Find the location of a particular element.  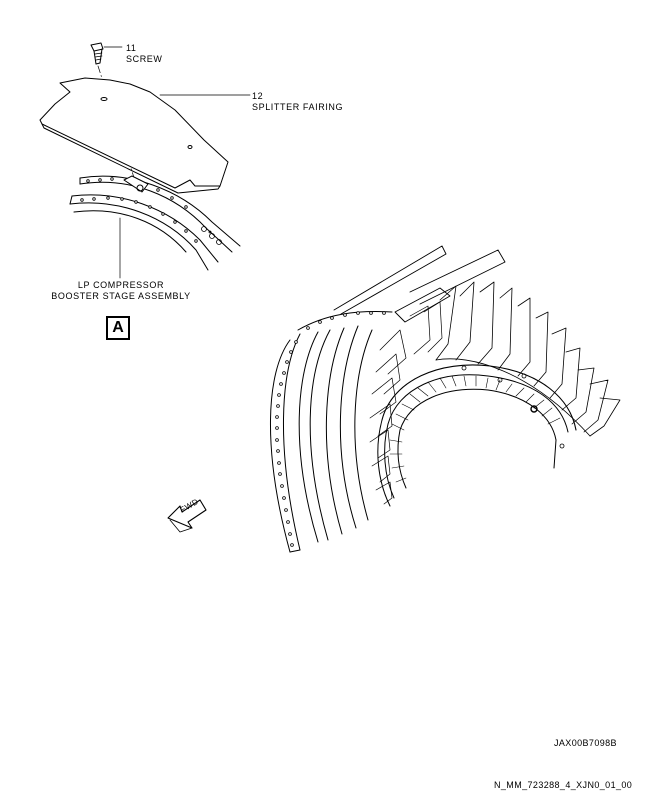

screw-part is located at coordinates (97, 53).